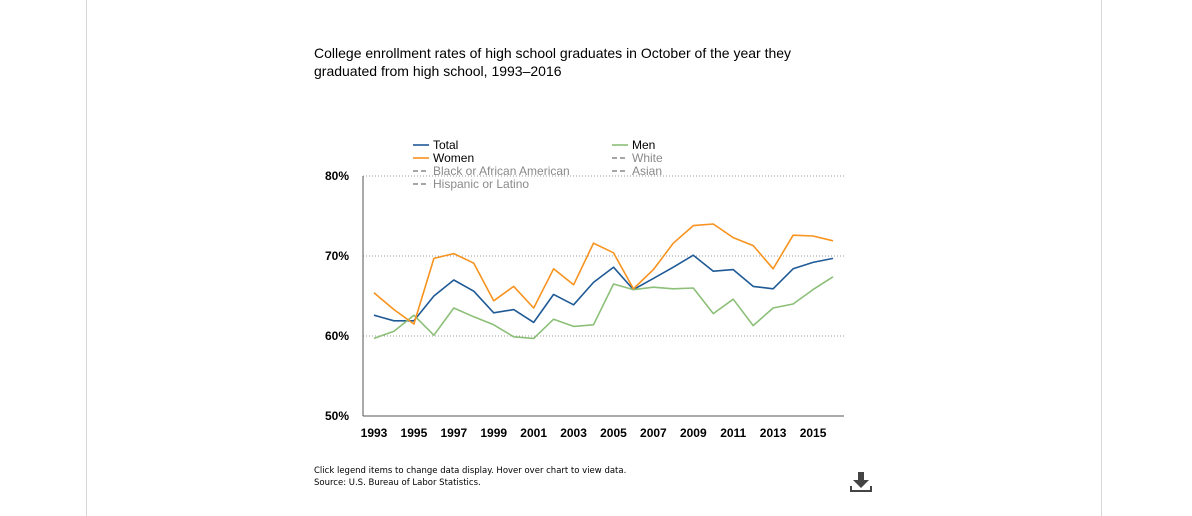 This screenshot has width=1192, height=516. I want to click on x-tick-label: 2013, so click(773, 433).